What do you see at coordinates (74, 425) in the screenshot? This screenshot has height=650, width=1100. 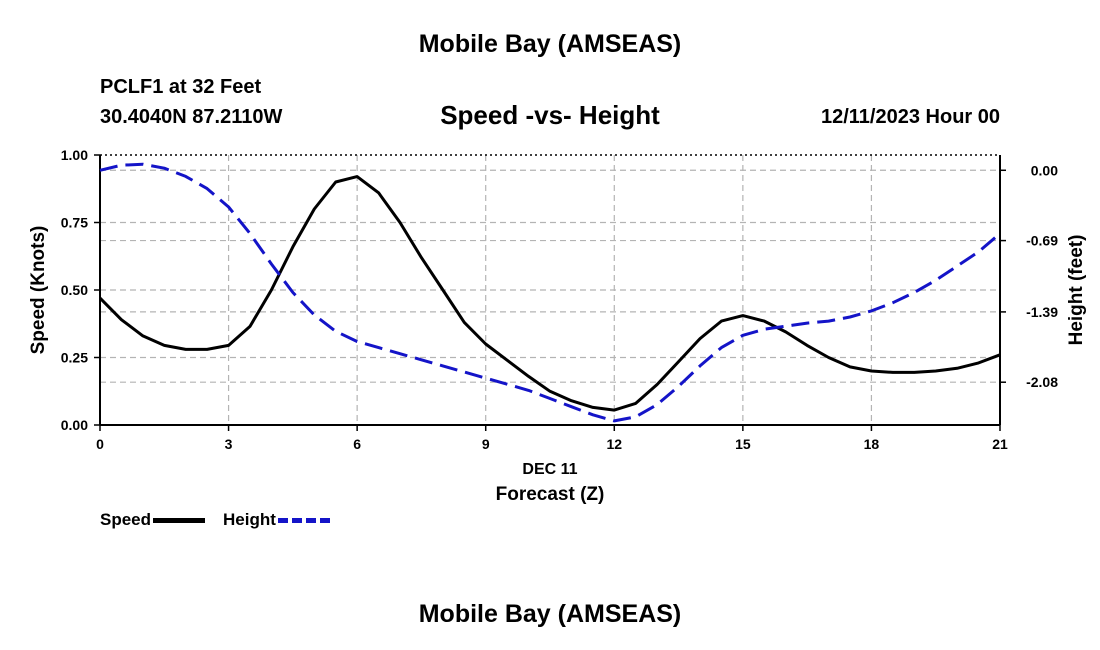 I see `y-left-tick-label: 0.00` at bounding box center [74, 425].